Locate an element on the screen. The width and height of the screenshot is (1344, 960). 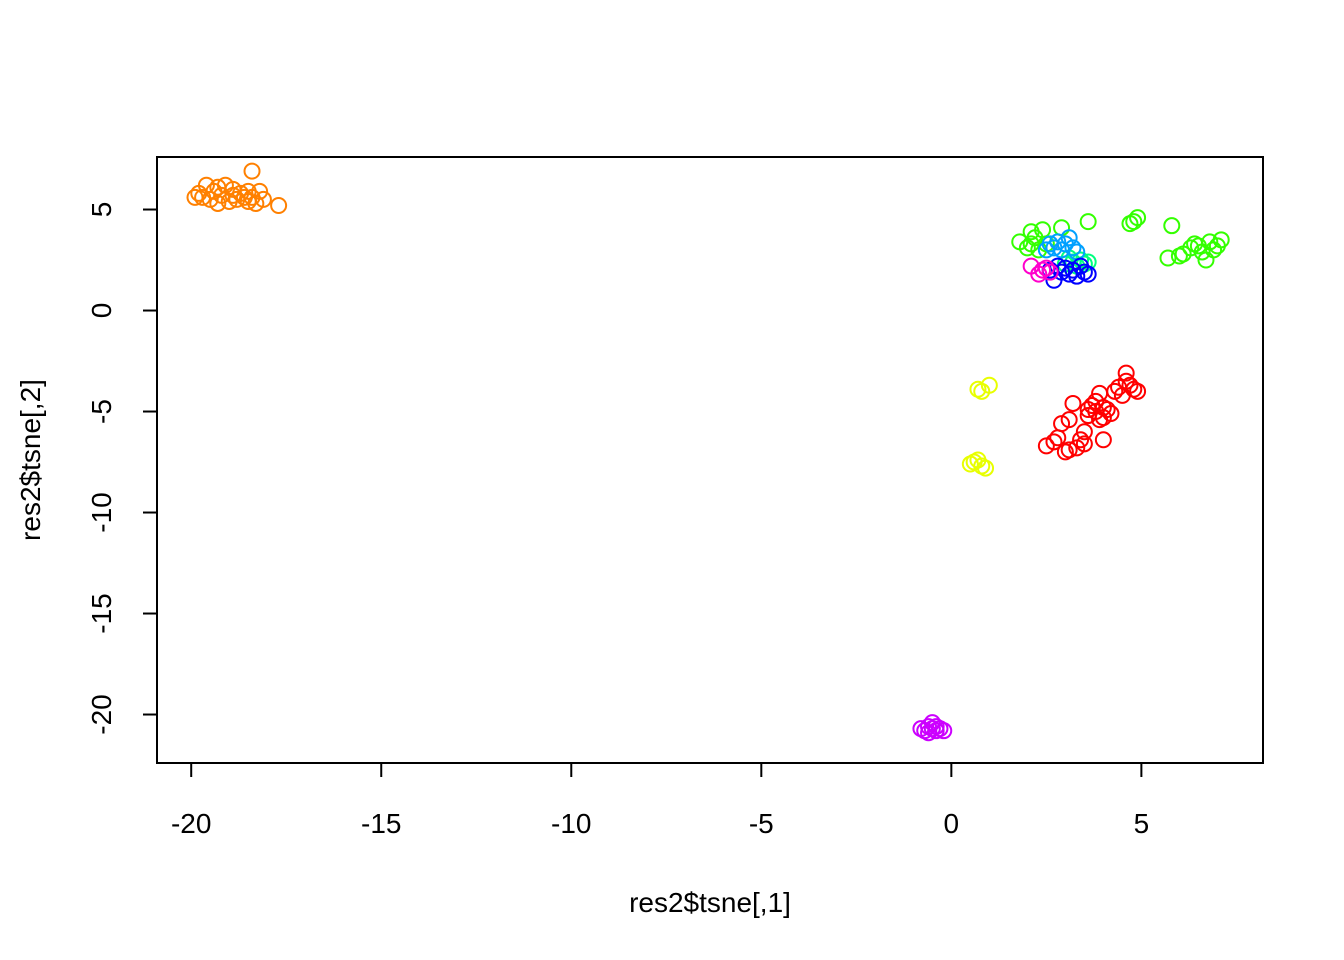
y-tick-label: 5 is located at coordinates (101, 210).